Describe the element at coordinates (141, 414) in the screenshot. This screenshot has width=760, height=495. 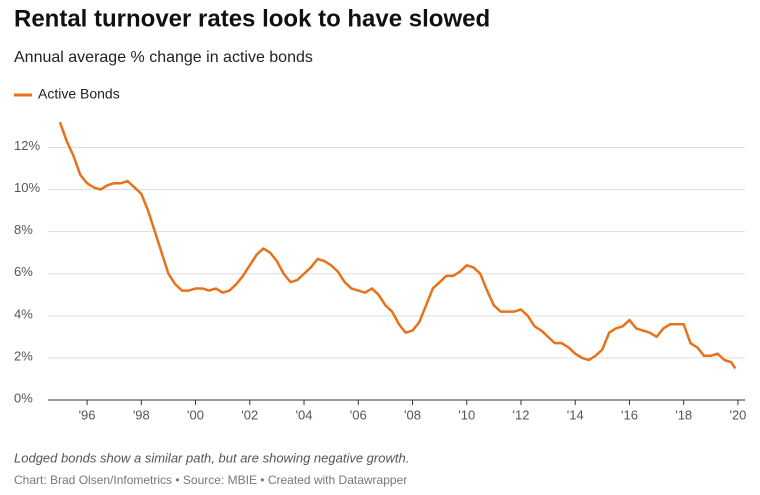
I see `x-tick-label: '98` at that location.